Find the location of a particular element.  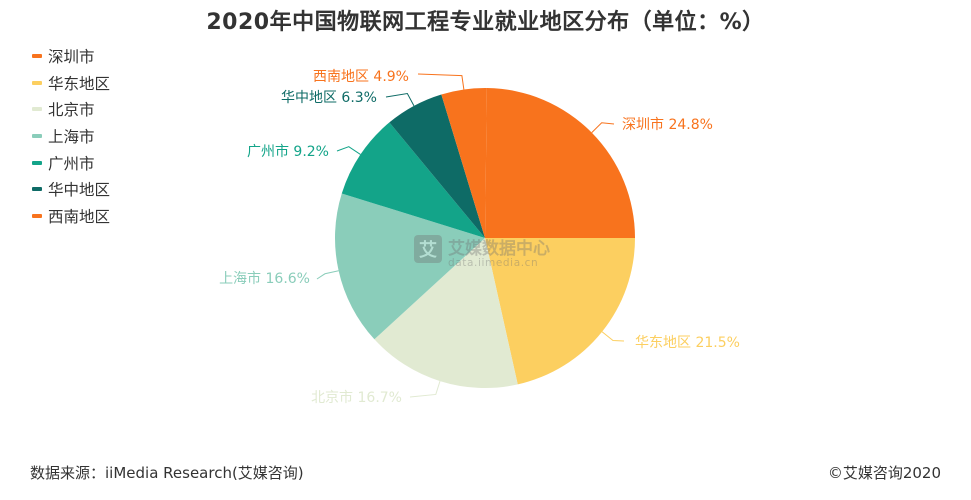

legend-label: 上海市 is located at coordinates (71, 137).